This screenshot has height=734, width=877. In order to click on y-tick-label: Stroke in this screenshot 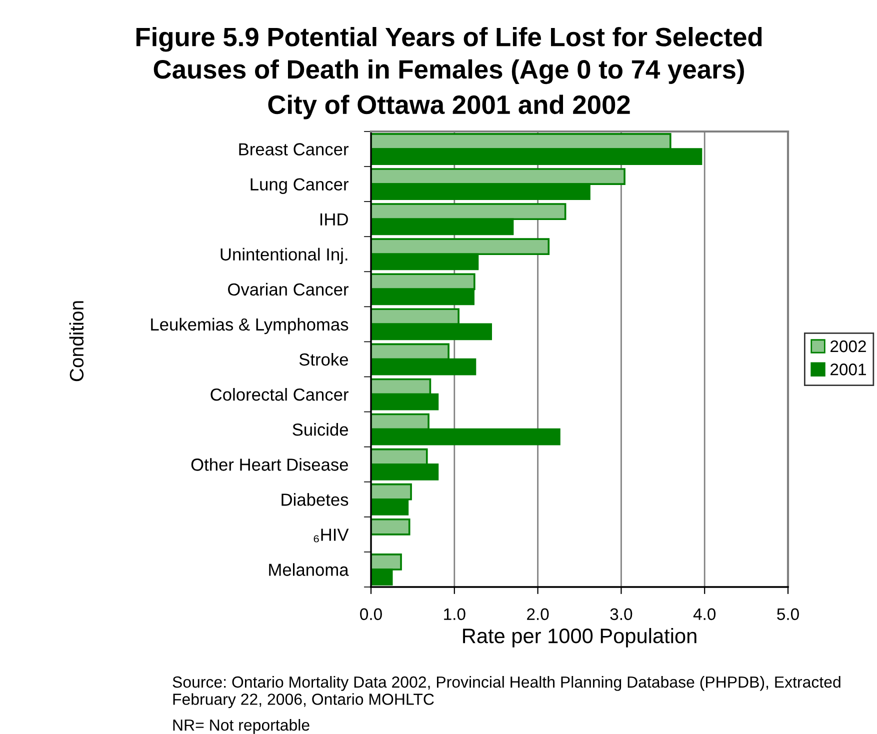, I will do `click(323, 359)`.